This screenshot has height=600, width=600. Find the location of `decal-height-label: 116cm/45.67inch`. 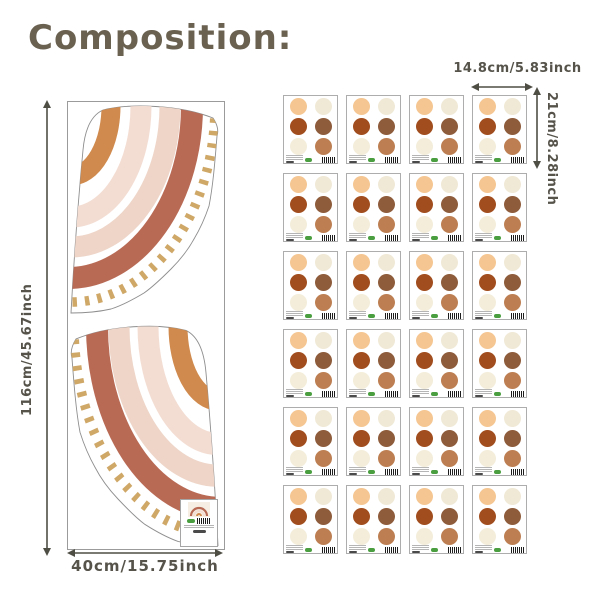

decal-height-label: 116cm/45.67inch is located at coordinates (27, 350).